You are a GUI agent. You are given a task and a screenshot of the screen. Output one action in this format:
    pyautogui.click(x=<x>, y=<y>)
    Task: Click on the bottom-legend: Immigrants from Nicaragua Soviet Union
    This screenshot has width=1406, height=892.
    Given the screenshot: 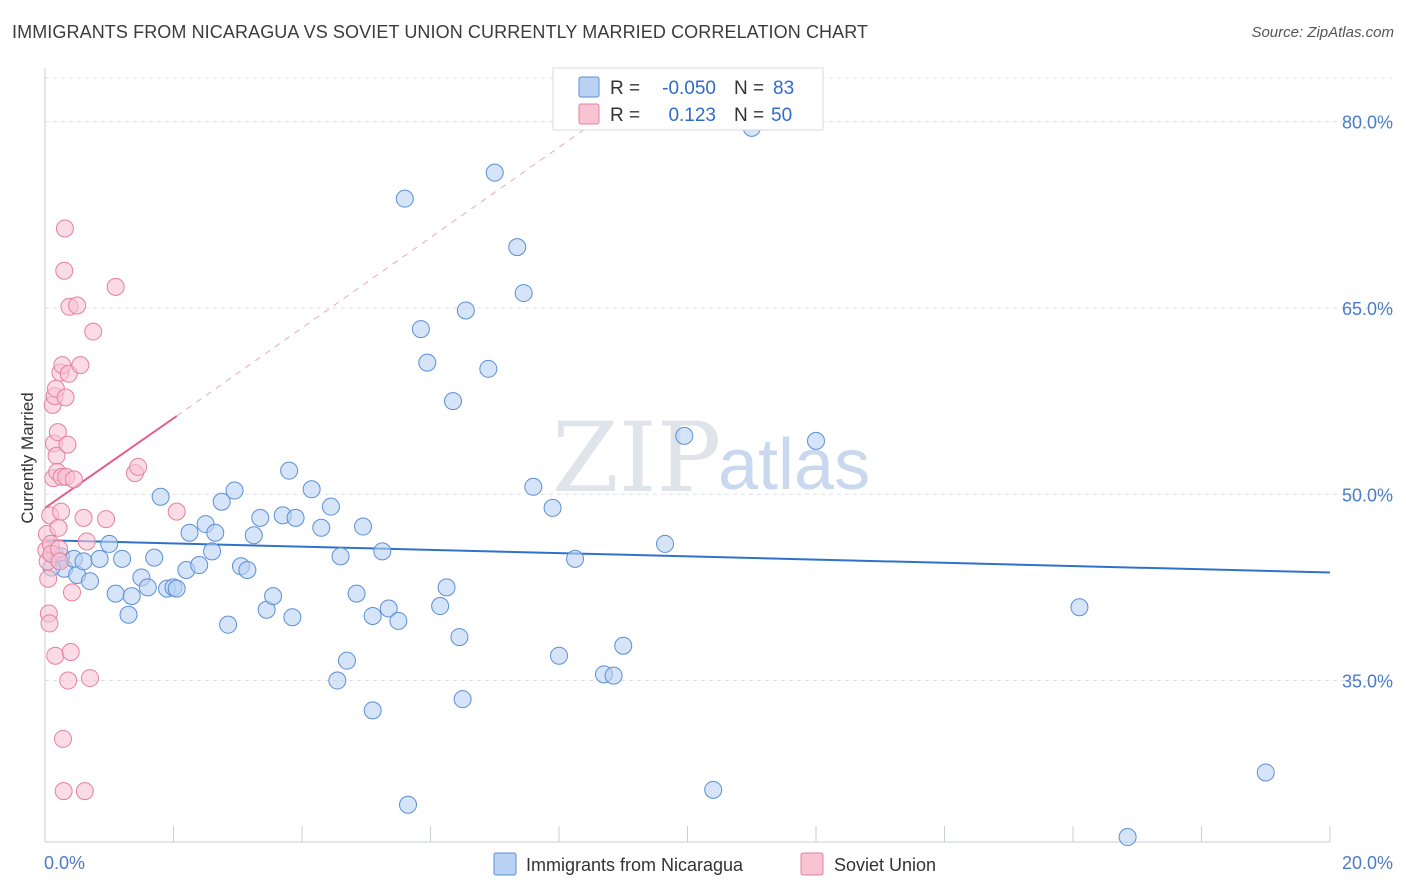 What is the action you would take?
    pyautogui.click(x=714, y=864)
    